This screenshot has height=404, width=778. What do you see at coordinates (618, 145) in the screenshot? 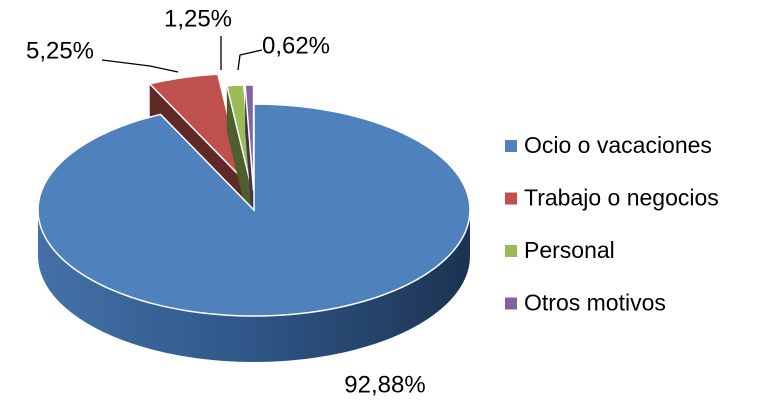
I see `legend-label: Ocio o vacaciones` at bounding box center [618, 145].